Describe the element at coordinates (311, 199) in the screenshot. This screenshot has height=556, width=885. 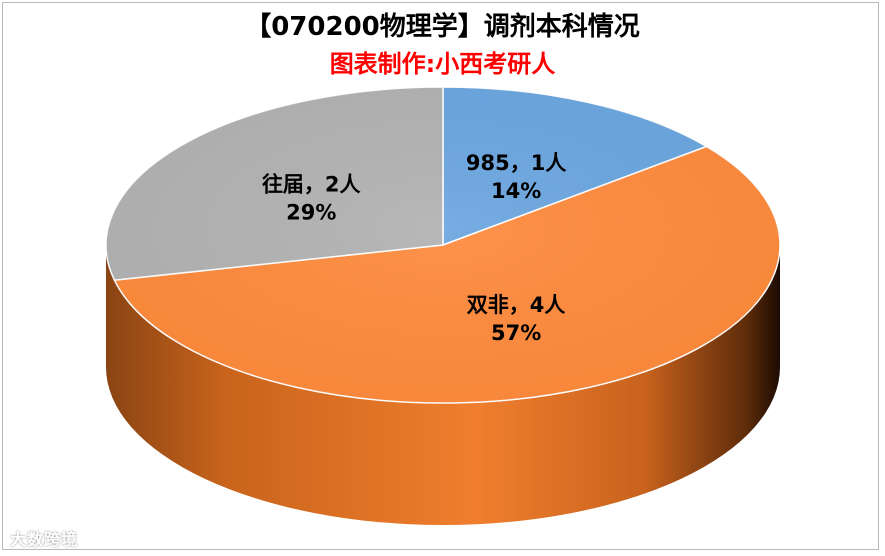
I see `data-label-2: 往届，2人 29%` at that location.